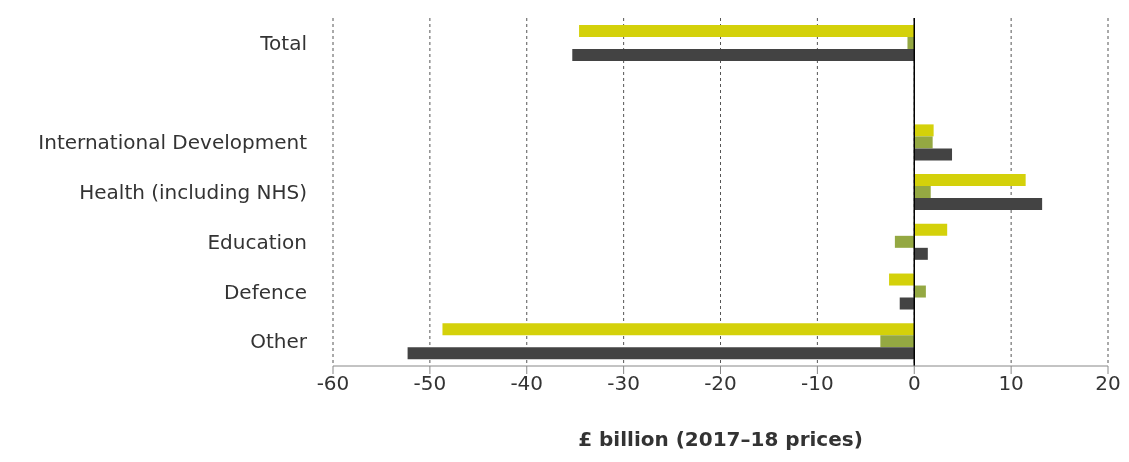 Image resolution: width=1129 pixels, height=462 pixels. I want to click on x-tick-label: -40, so click(527, 383).